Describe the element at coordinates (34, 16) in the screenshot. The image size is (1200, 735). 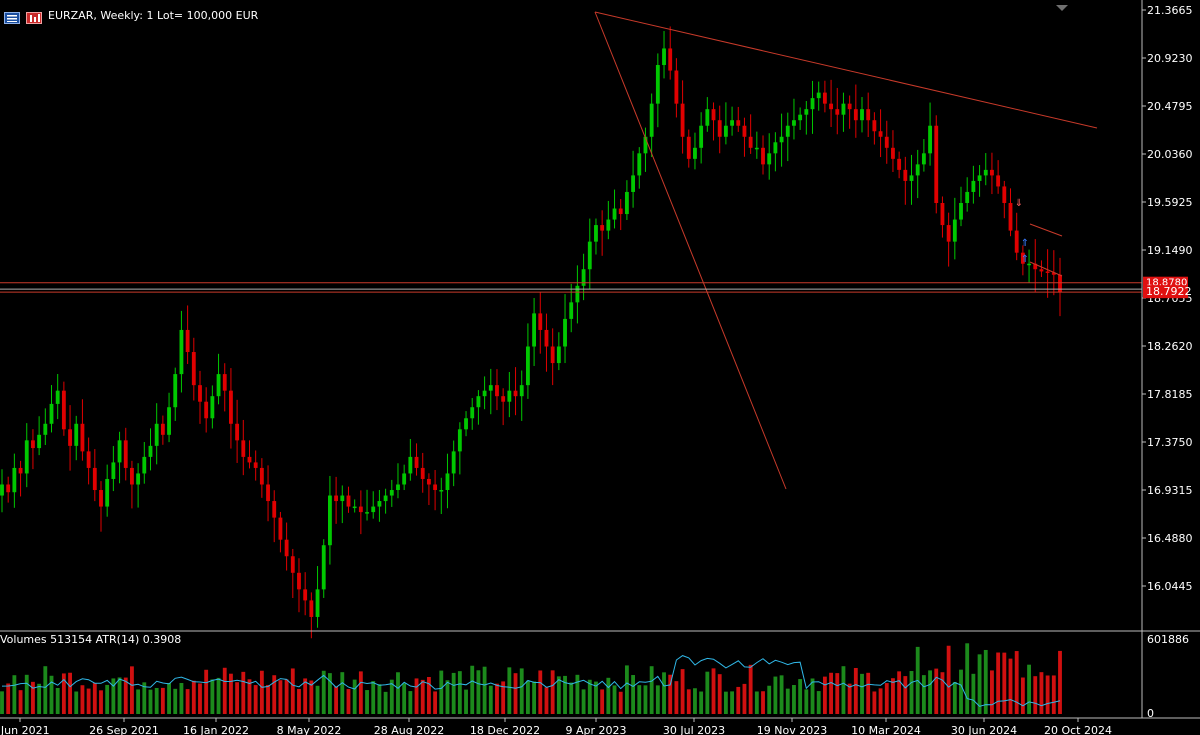
I see `chart-type-icon` at that location.